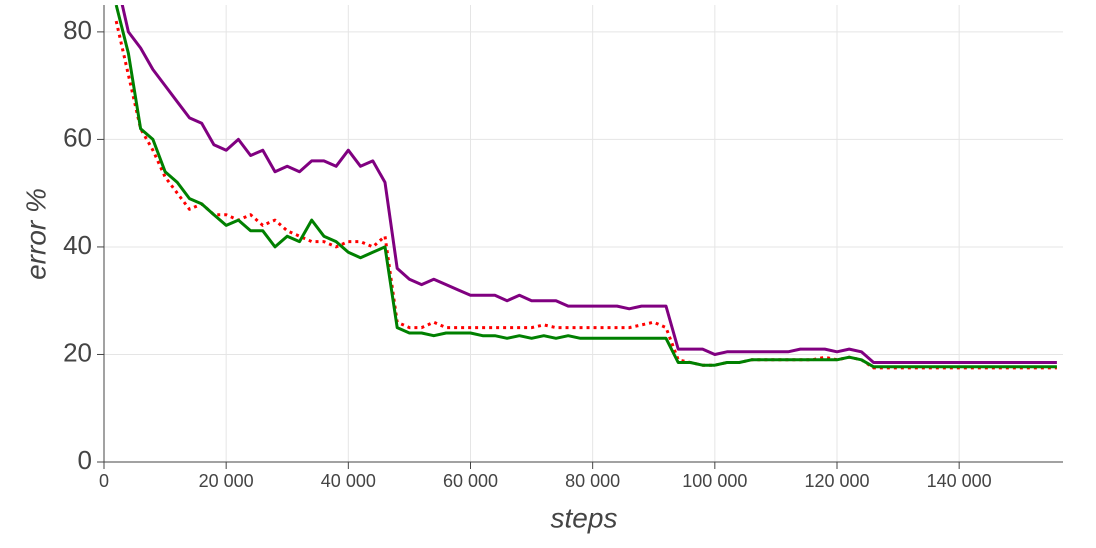  What do you see at coordinates (959, 481) in the screenshot?
I see `x-tick-label: 140 000` at bounding box center [959, 481].